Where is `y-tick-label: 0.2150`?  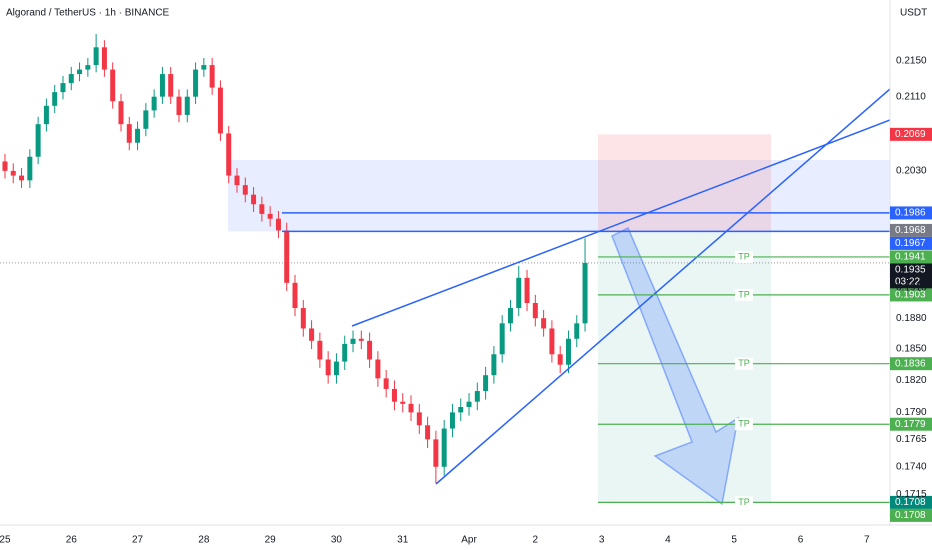 y-tick-label: 0.2150 is located at coordinates (911, 60).